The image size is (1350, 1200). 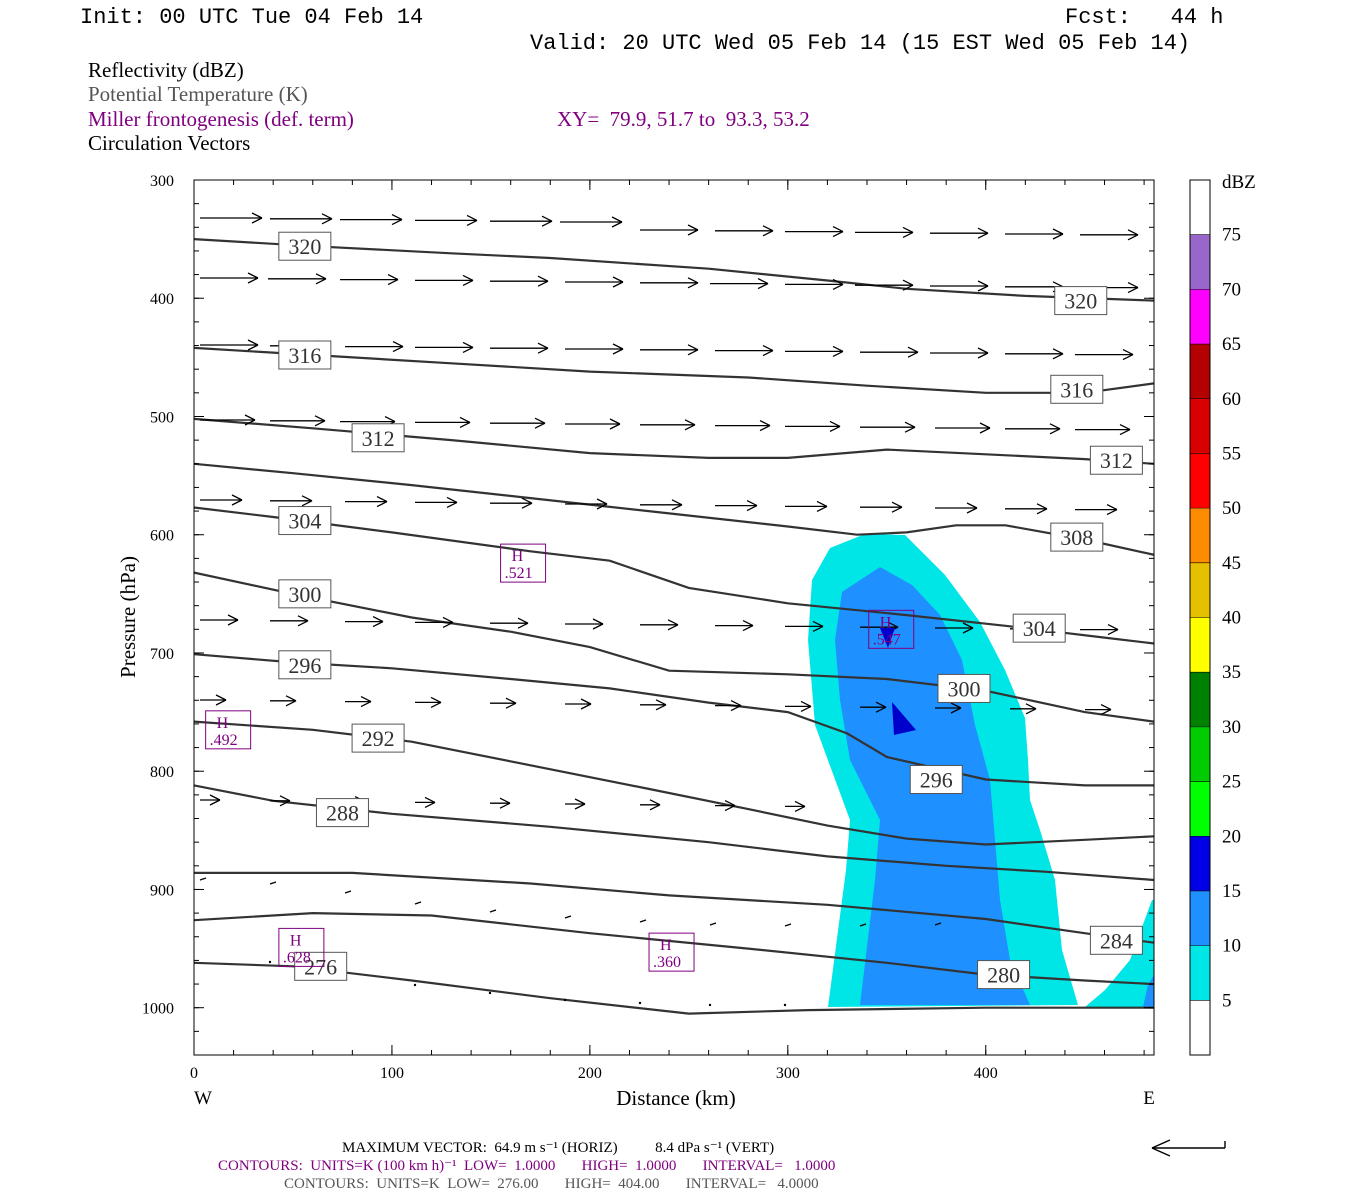 I want to click on colorbar-tick-label: 70, so click(x=1231, y=289).